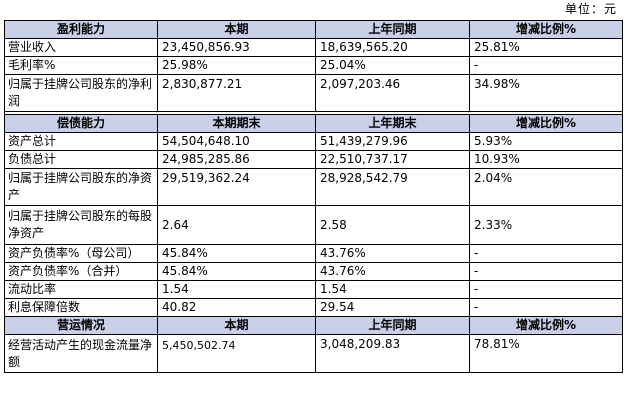 This screenshot has height=415, width=631. I want to click on section-header-operations: 营运情况 本期 上年同期 增减比例%, so click(313, 325).